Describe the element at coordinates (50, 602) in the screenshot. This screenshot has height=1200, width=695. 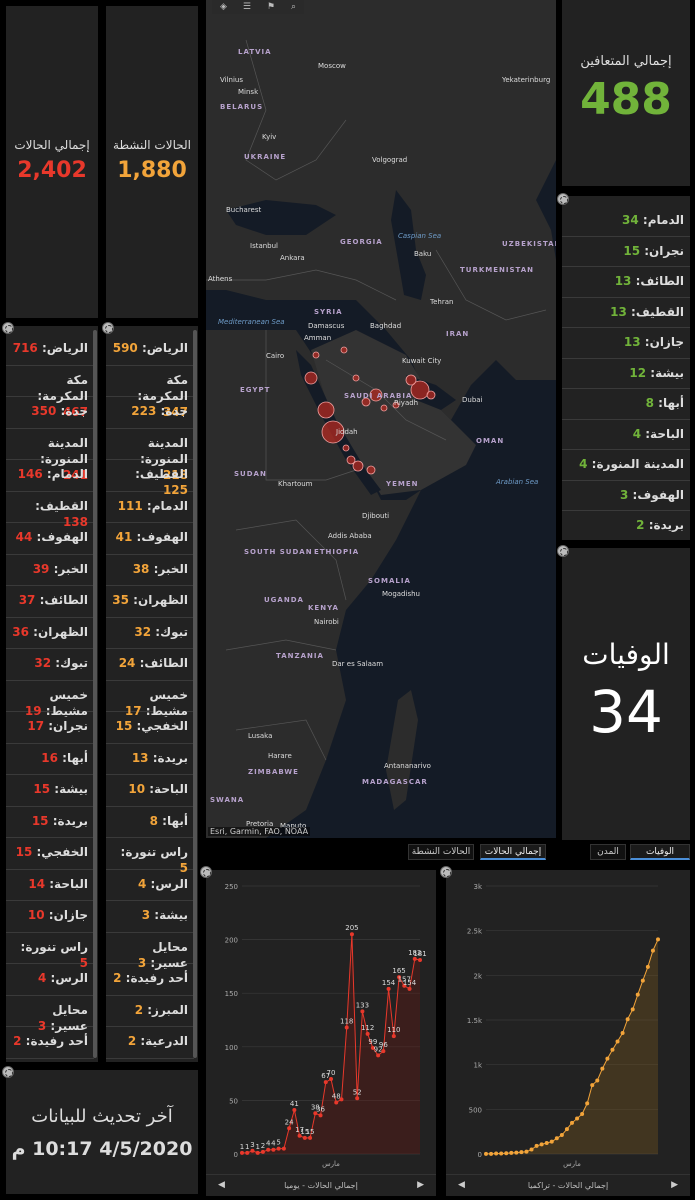
I see `list-item: الطائف: 37` at that location.